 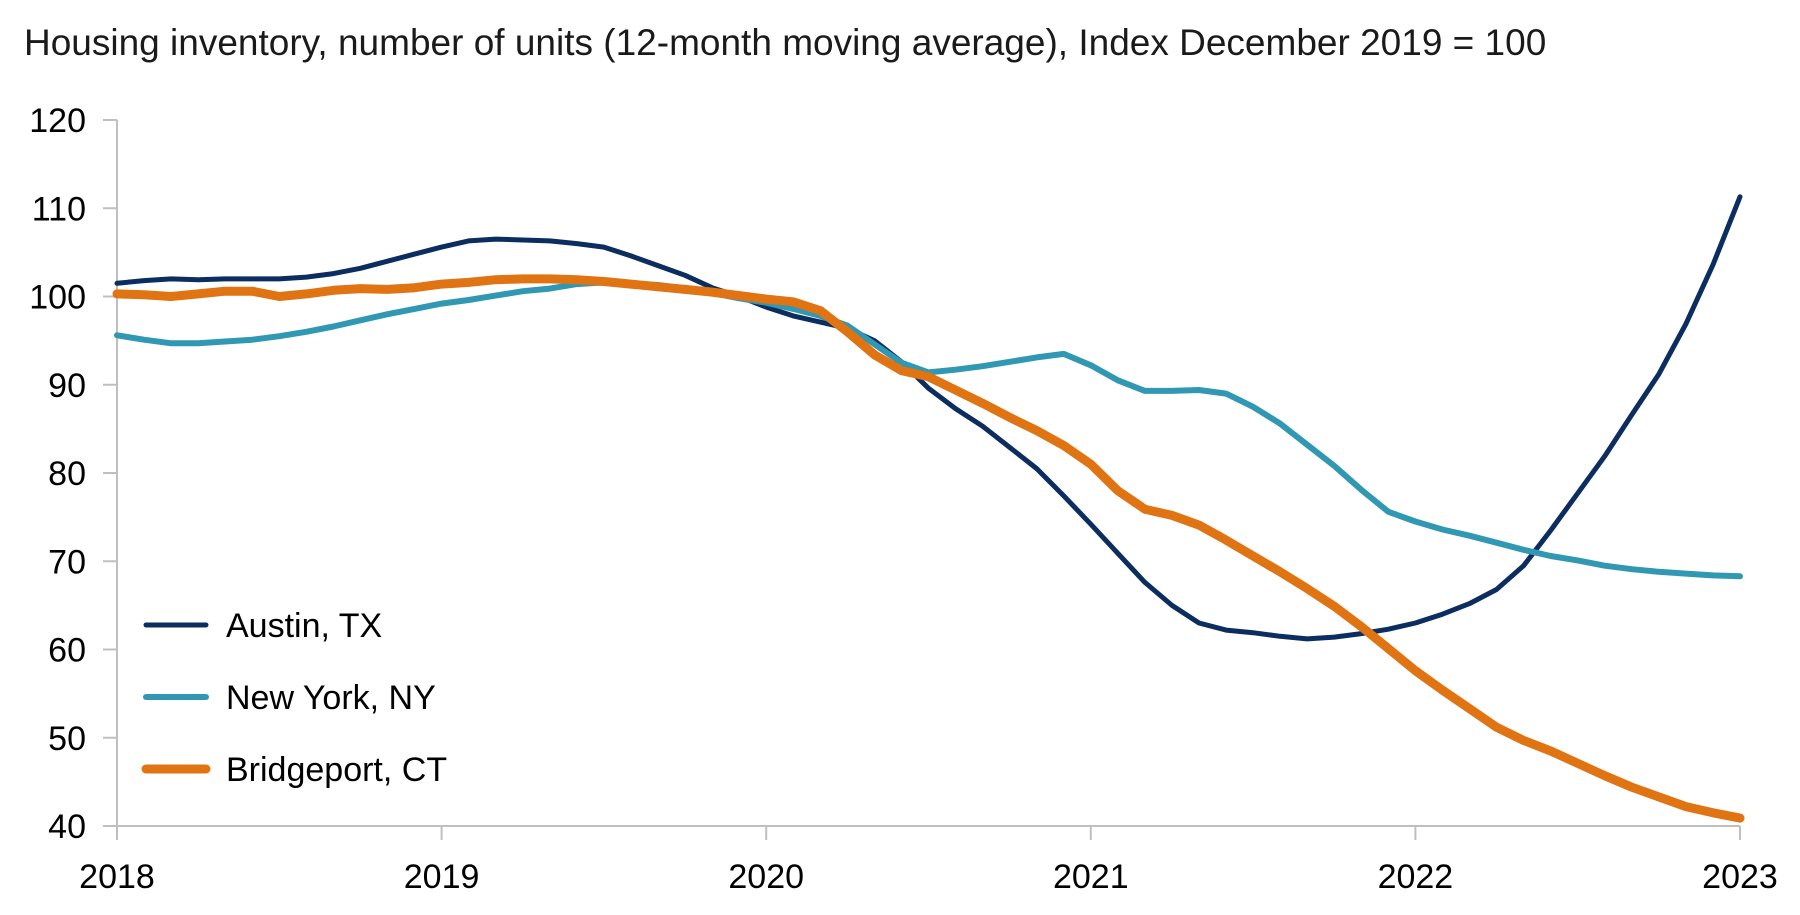 I want to click on y-tick-label: 60, so click(x=67, y=651).